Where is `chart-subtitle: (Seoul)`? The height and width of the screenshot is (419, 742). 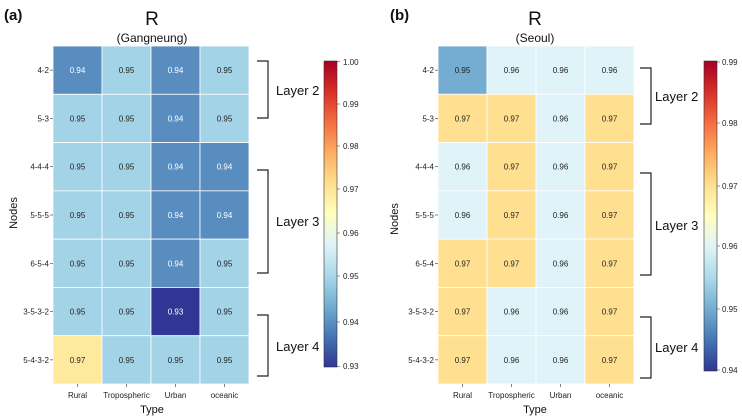 chart-subtitle: (Seoul) is located at coordinates (535, 38).